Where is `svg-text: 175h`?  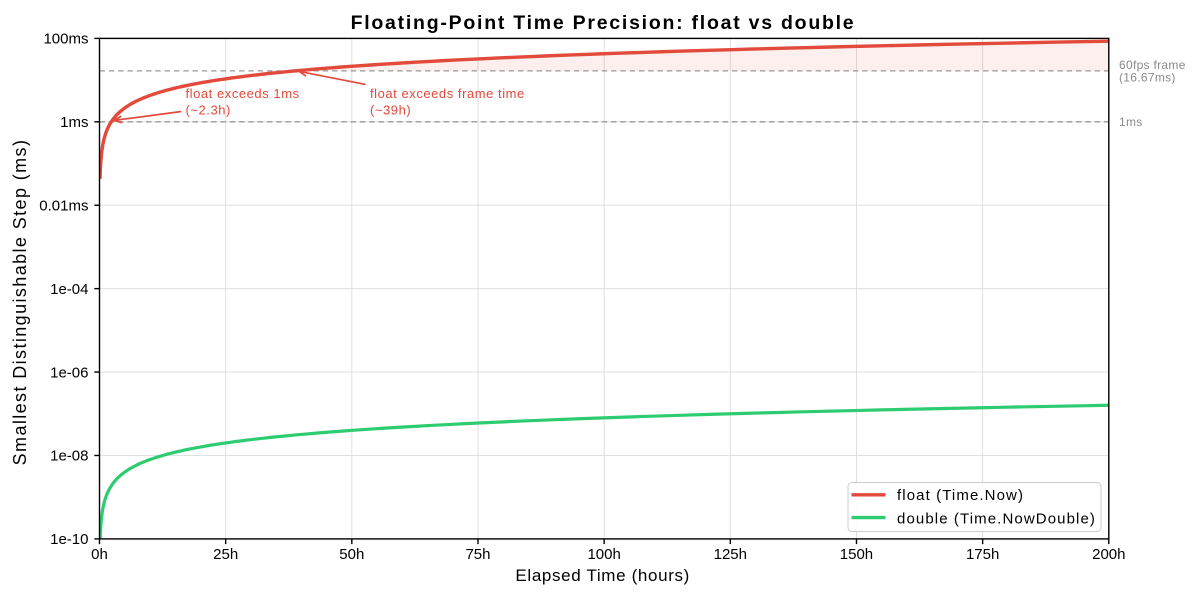
svg-text: 175h is located at coordinates (982, 554).